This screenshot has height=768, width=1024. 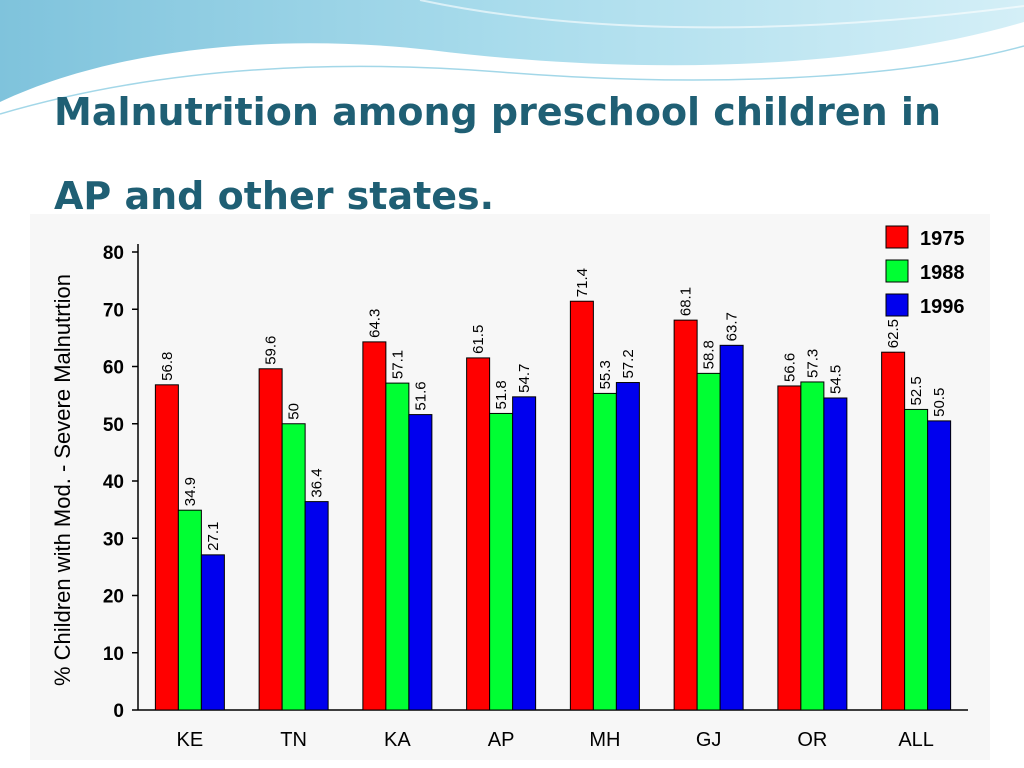 I want to click on bar-value-label: 62.5, so click(x=893, y=333).